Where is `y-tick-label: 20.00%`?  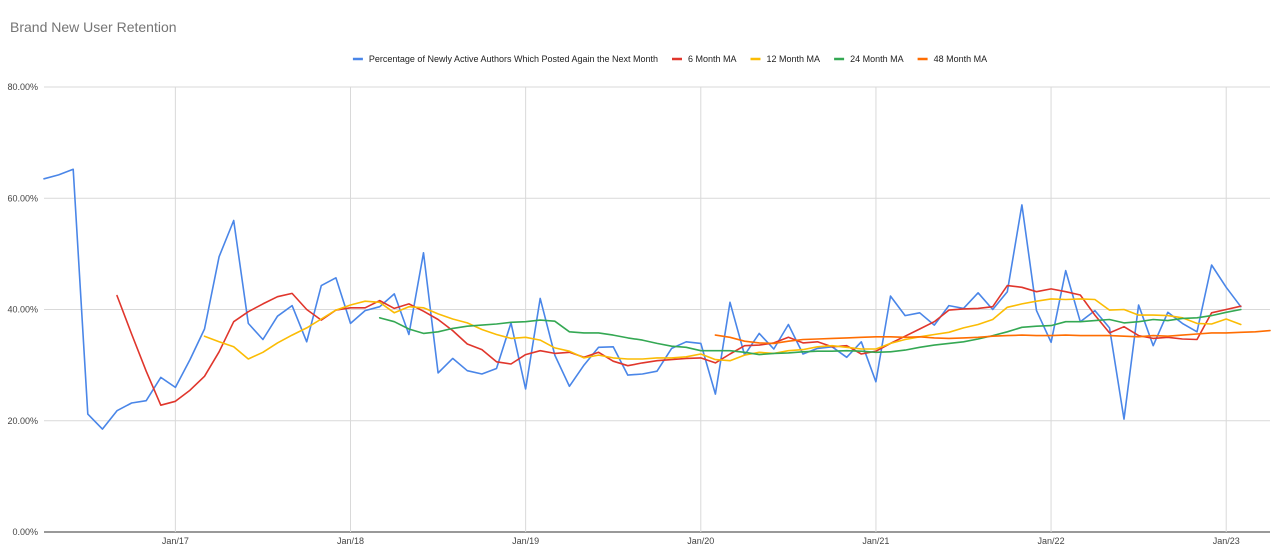 y-tick-label: 20.00% is located at coordinates (22, 421).